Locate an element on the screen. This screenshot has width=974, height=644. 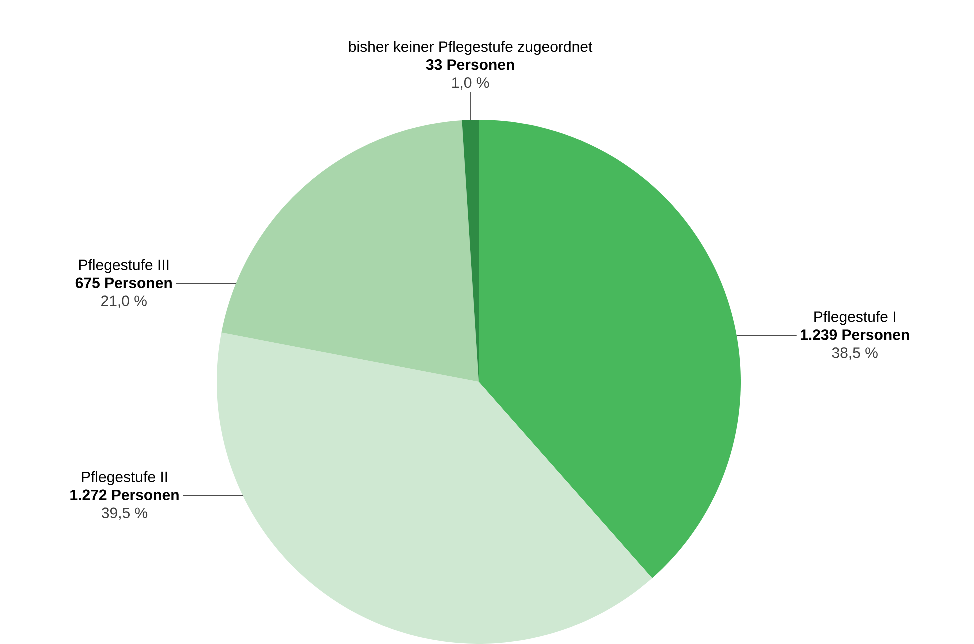
slice-label: bisher keiner Pflegestufe zugeordnet is located at coordinates (471, 48).